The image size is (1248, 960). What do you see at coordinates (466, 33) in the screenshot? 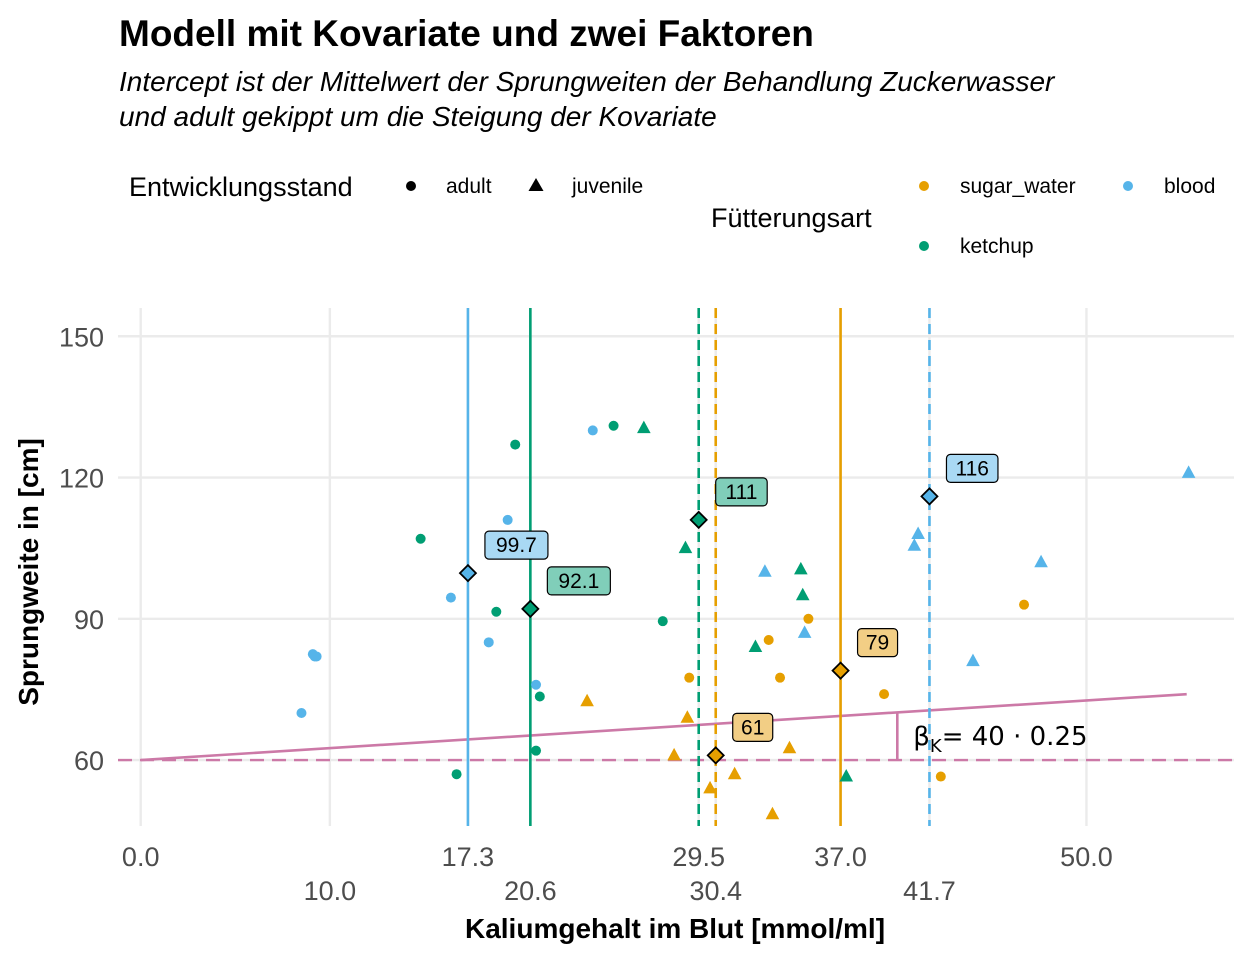
I see `chart-title: Modell mit Kovariate und zwei Faktoren` at bounding box center [466, 33].